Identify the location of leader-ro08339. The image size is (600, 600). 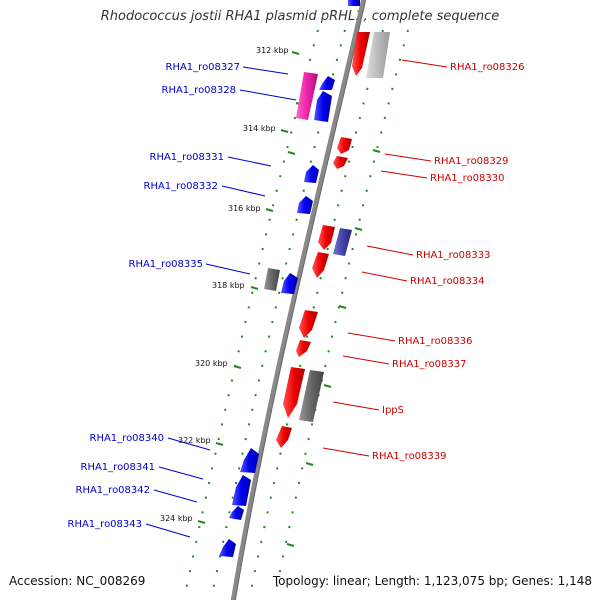
(346, 452).